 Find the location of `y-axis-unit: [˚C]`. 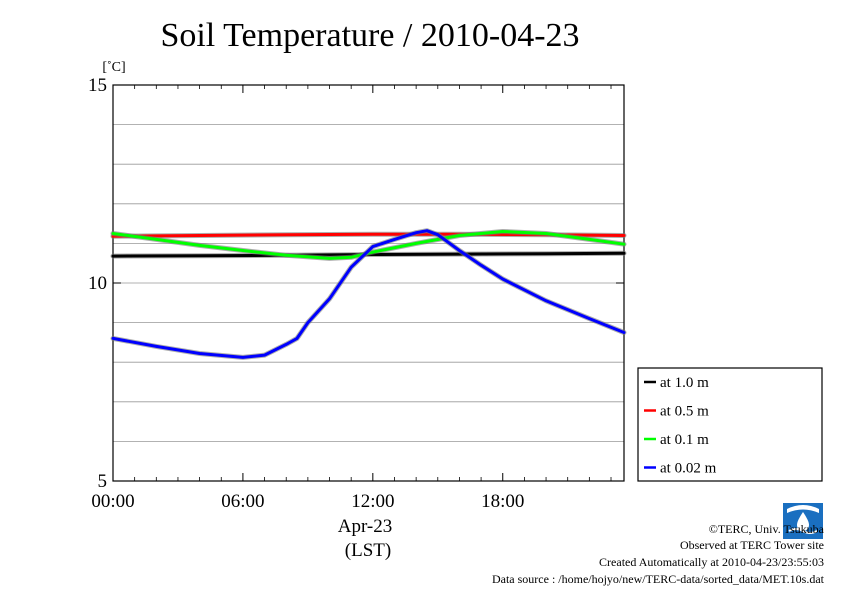

y-axis-unit: [˚C] is located at coordinates (113, 67).